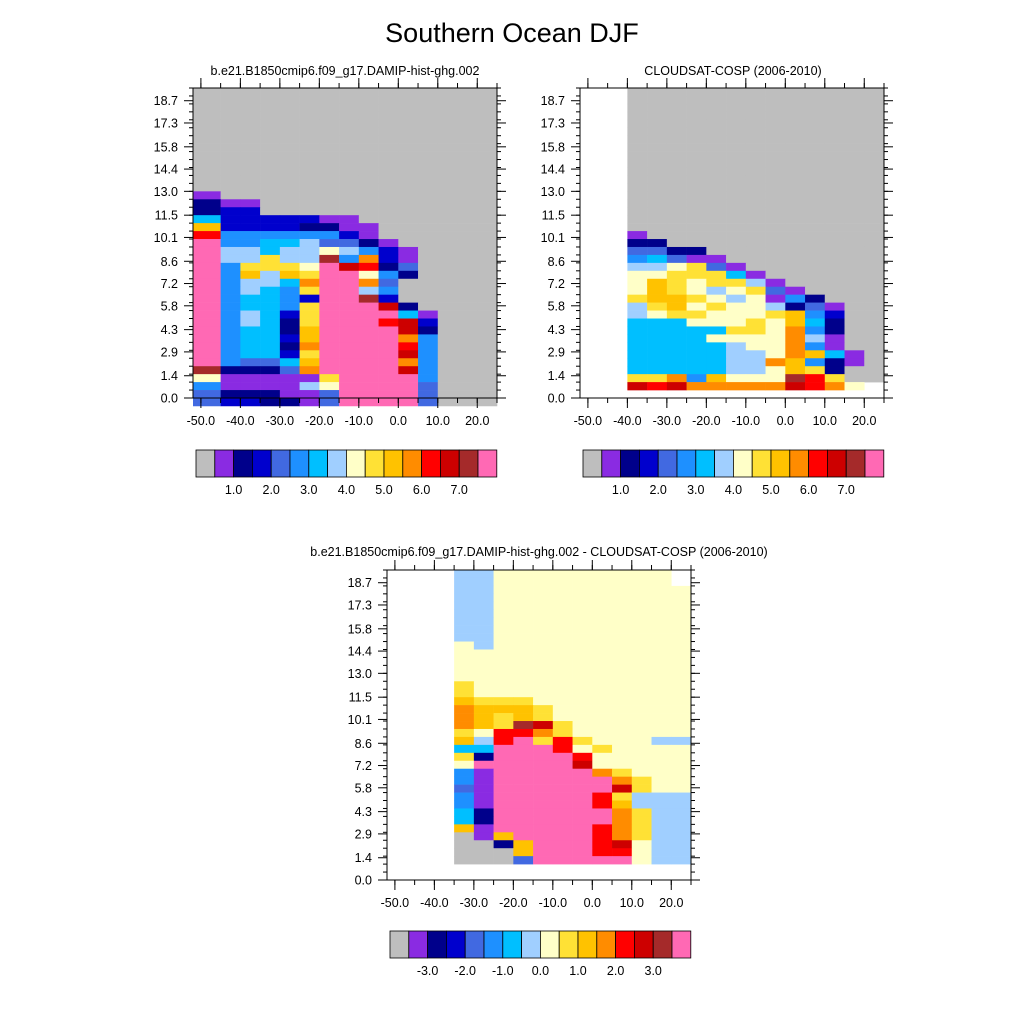 The height and width of the screenshot is (1024, 1024). I want to click on x-tick-label: 10.0, so click(438, 421).